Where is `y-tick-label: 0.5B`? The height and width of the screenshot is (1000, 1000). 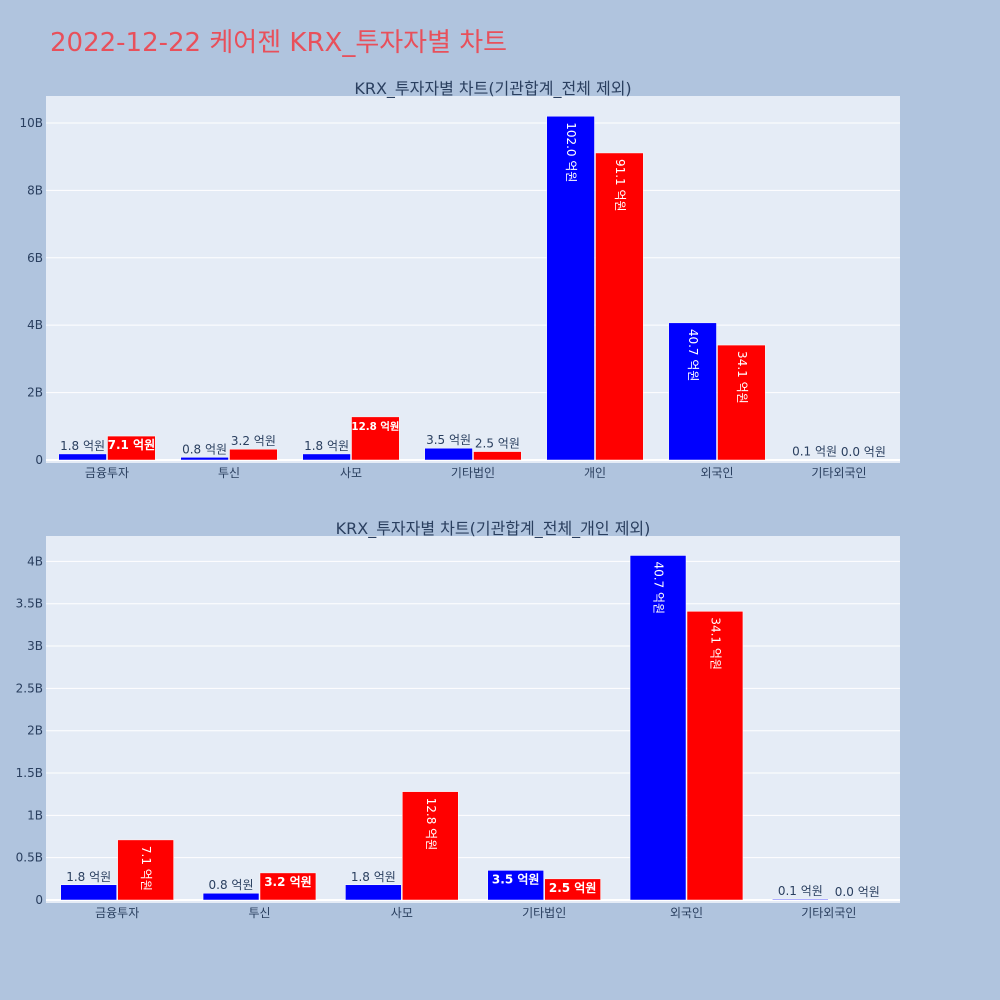 y-tick-label: 0.5B is located at coordinates (29, 858).